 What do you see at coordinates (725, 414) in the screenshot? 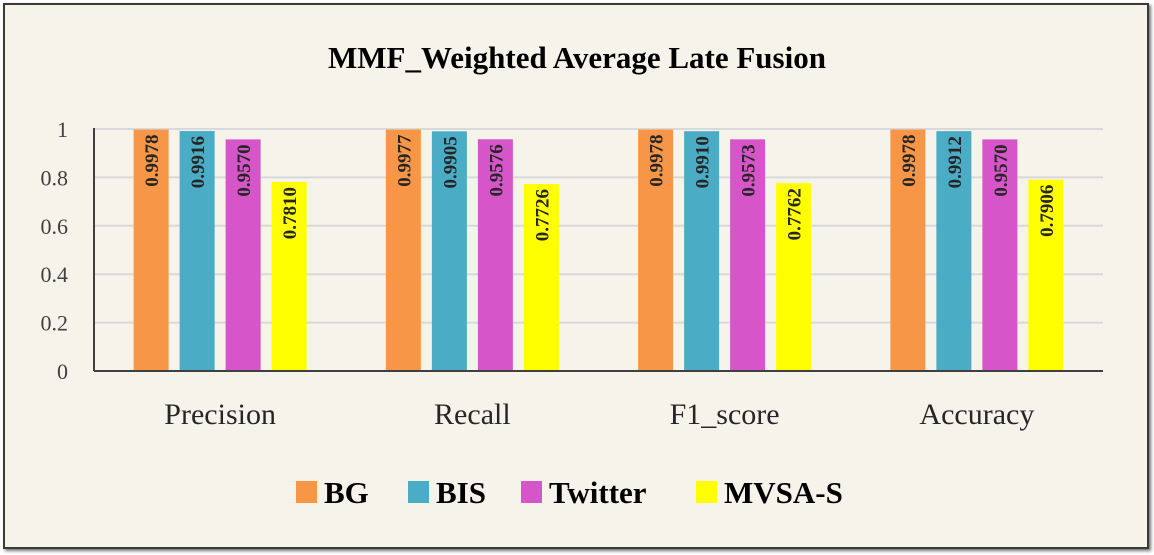
I see `x-tick-label: F1_score` at bounding box center [725, 414].